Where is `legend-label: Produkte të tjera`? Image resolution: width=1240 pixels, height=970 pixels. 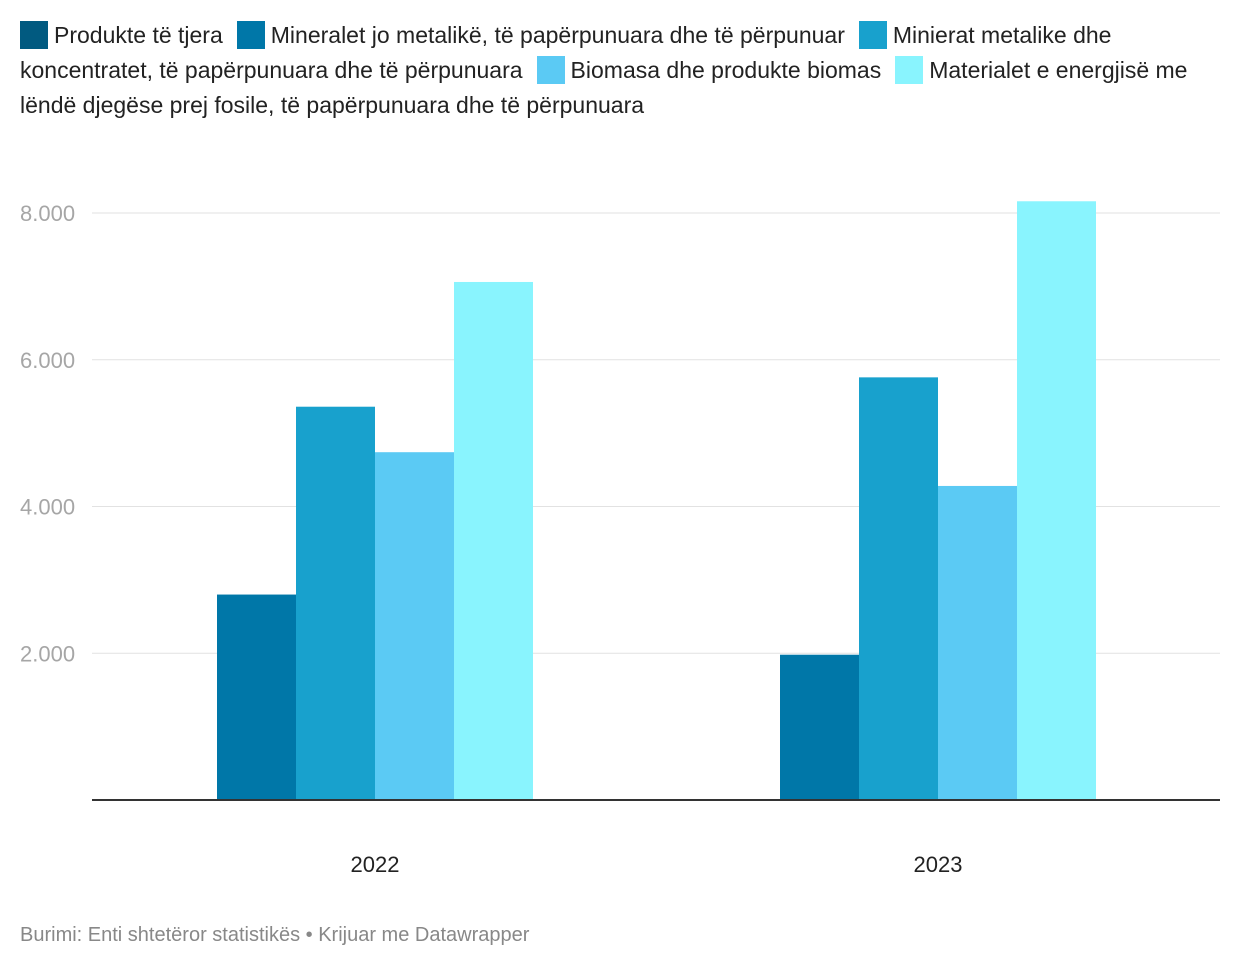 legend-label: Produkte të tjera is located at coordinates (138, 35).